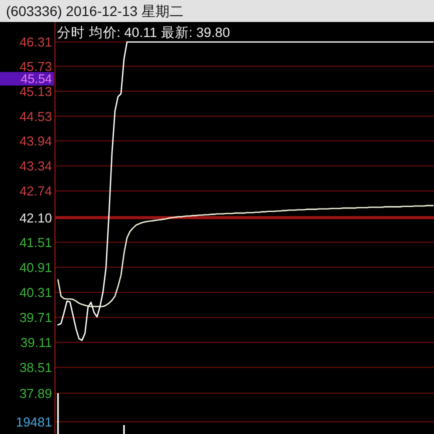 The image size is (434, 434). I want to click on y-tick-label: 43.34, so click(35, 166).